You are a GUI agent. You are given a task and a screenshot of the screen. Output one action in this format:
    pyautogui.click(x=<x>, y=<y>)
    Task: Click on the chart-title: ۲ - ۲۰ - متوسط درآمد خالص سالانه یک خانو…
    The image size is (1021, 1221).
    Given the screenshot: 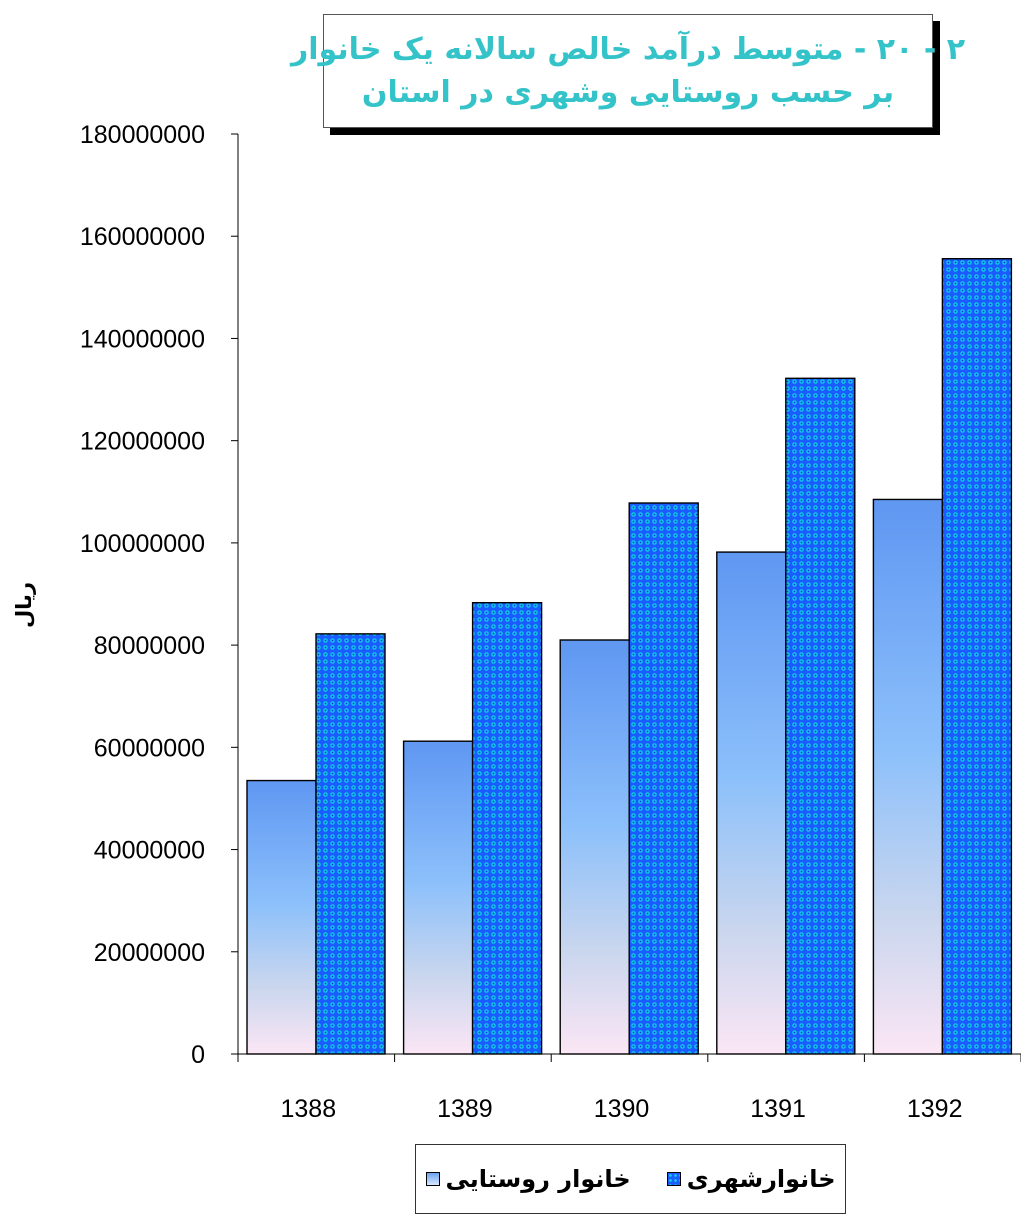 What is the action you would take?
    pyautogui.click(x=628, y=49)
    